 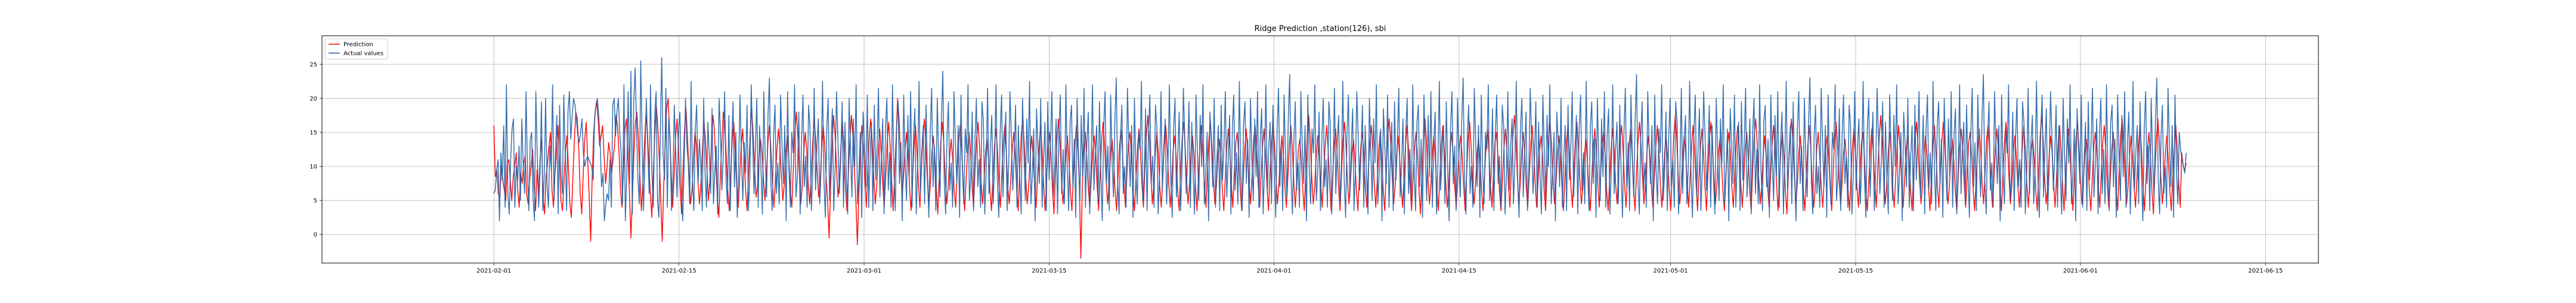 What do you see at coordinates (1671, 271) in the screenshot?
I see `x-tick-label: 2021-05-01` at bounding box center [1671, 271].